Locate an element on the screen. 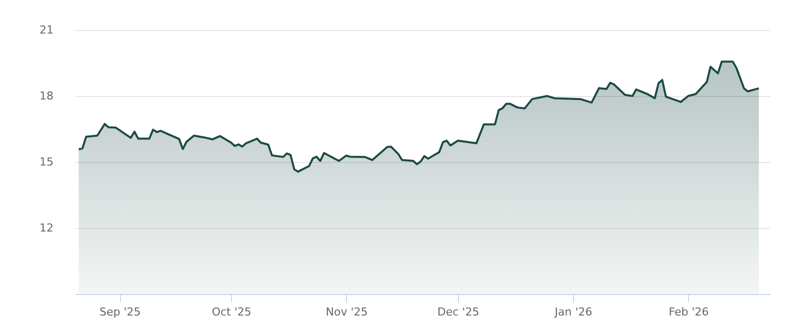 Image resolution: width=800 pixels, height=324 pixels. x-tick-label: Oct '25 is located at coordinates (232, 312).